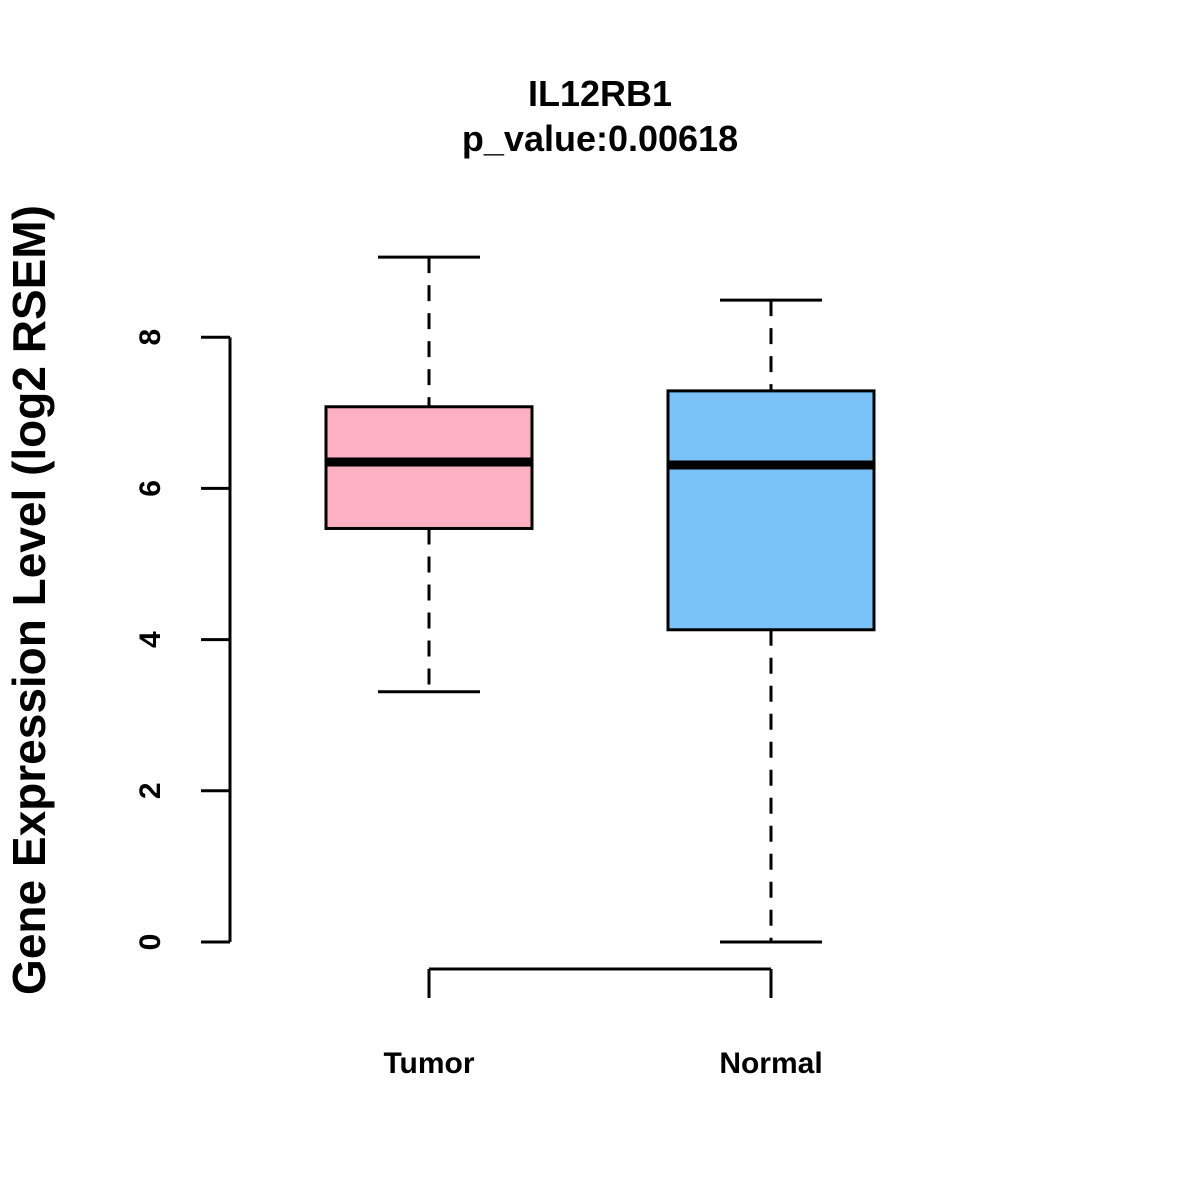 The height and width of the screenshot is (1200, 1200). Describe the element at coordinates (600, 93) in the screenshot. I see `chart-title: IL12RB1` at that location.